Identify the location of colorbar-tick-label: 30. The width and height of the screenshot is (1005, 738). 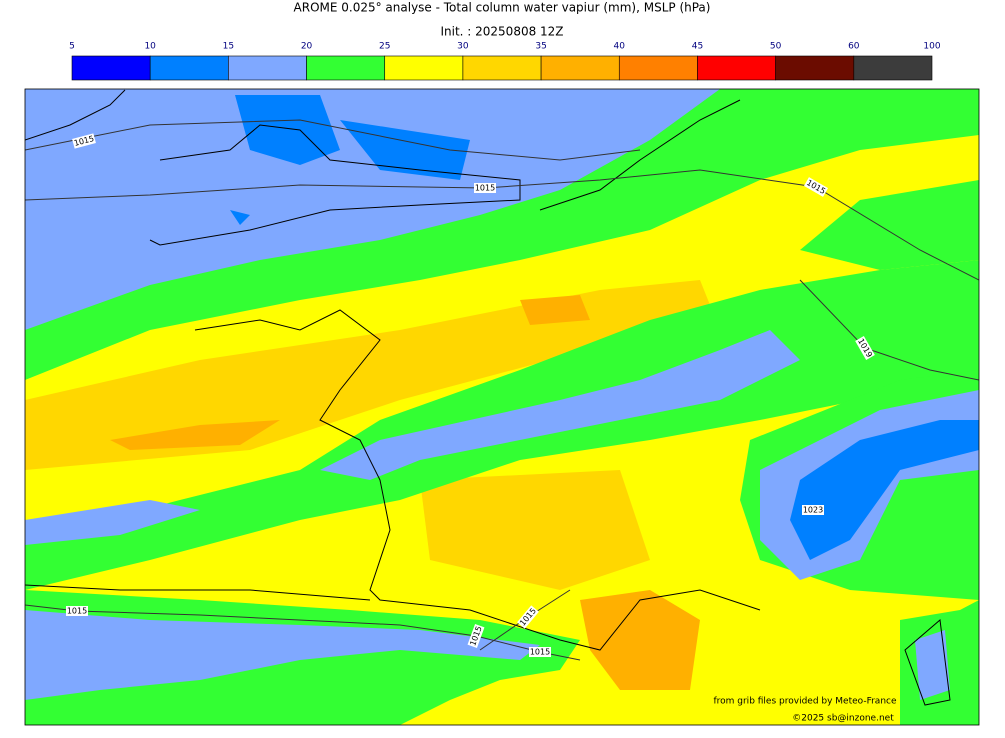
(463, 47).